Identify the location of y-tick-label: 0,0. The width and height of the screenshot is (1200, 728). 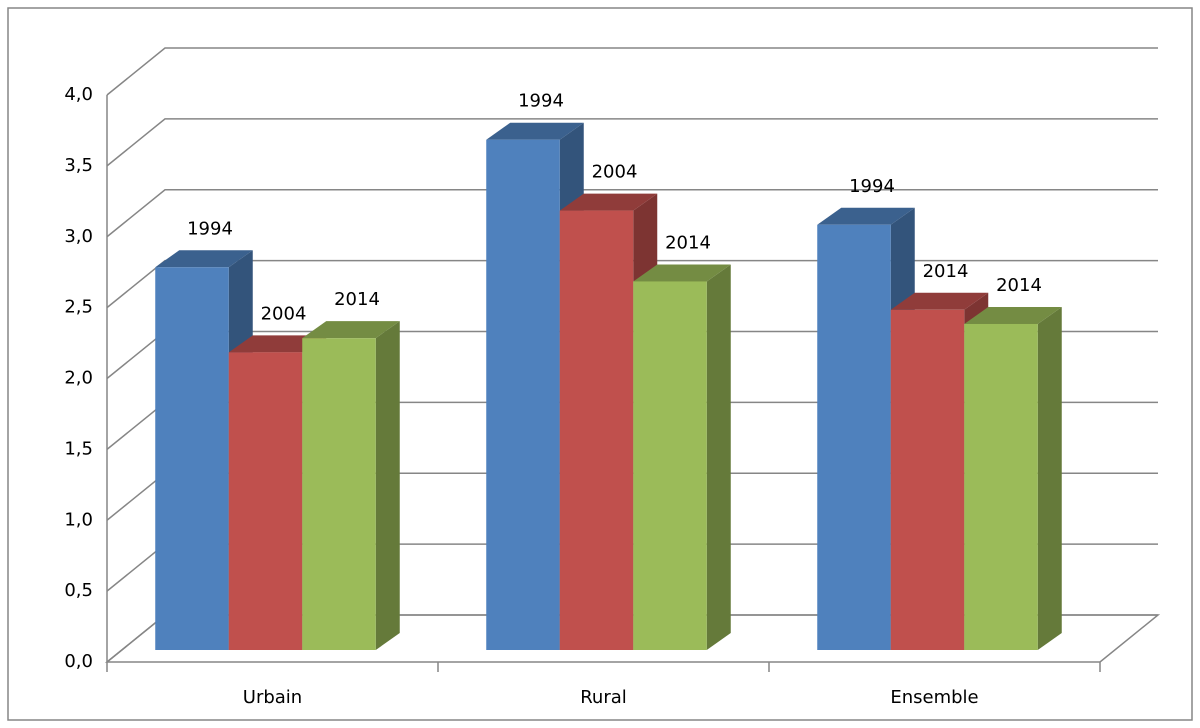
(78, 661).